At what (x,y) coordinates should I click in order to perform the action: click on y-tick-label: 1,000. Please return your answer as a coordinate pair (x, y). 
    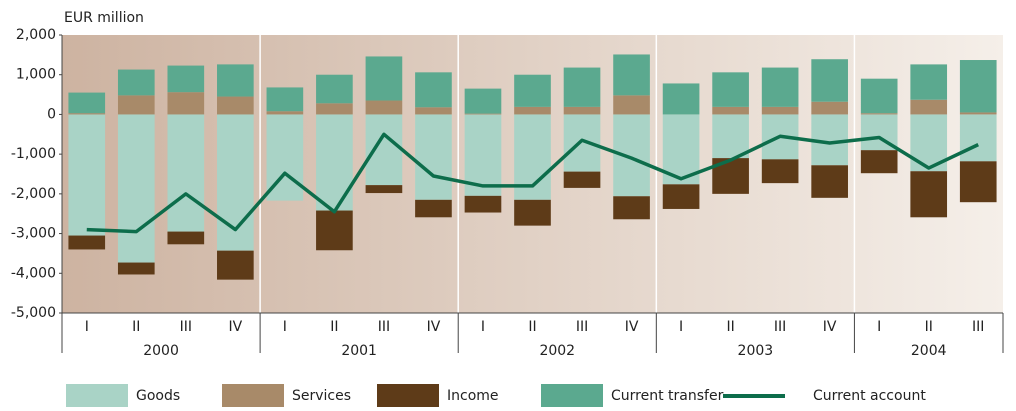
    Looking at the image, I should click on (36, 75).